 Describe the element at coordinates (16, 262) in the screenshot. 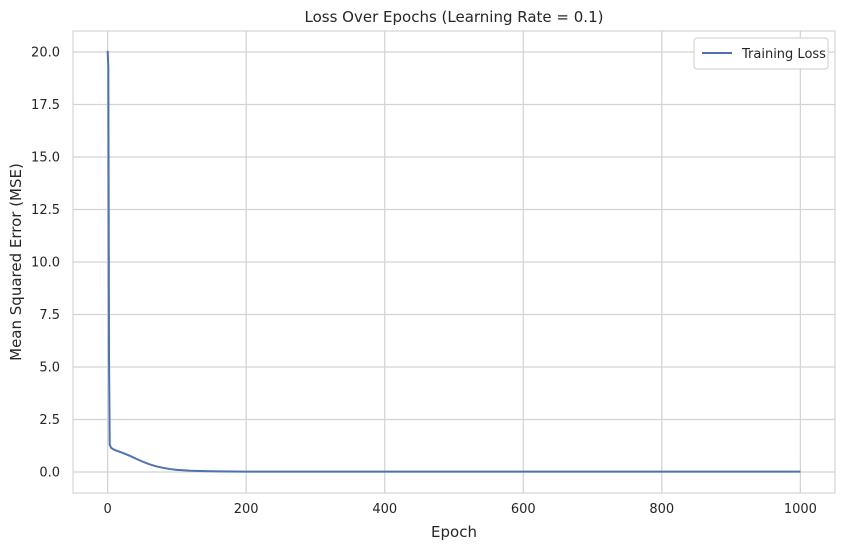

I see `y-axis-label: Mean Squared Error (MSE)` at that location.